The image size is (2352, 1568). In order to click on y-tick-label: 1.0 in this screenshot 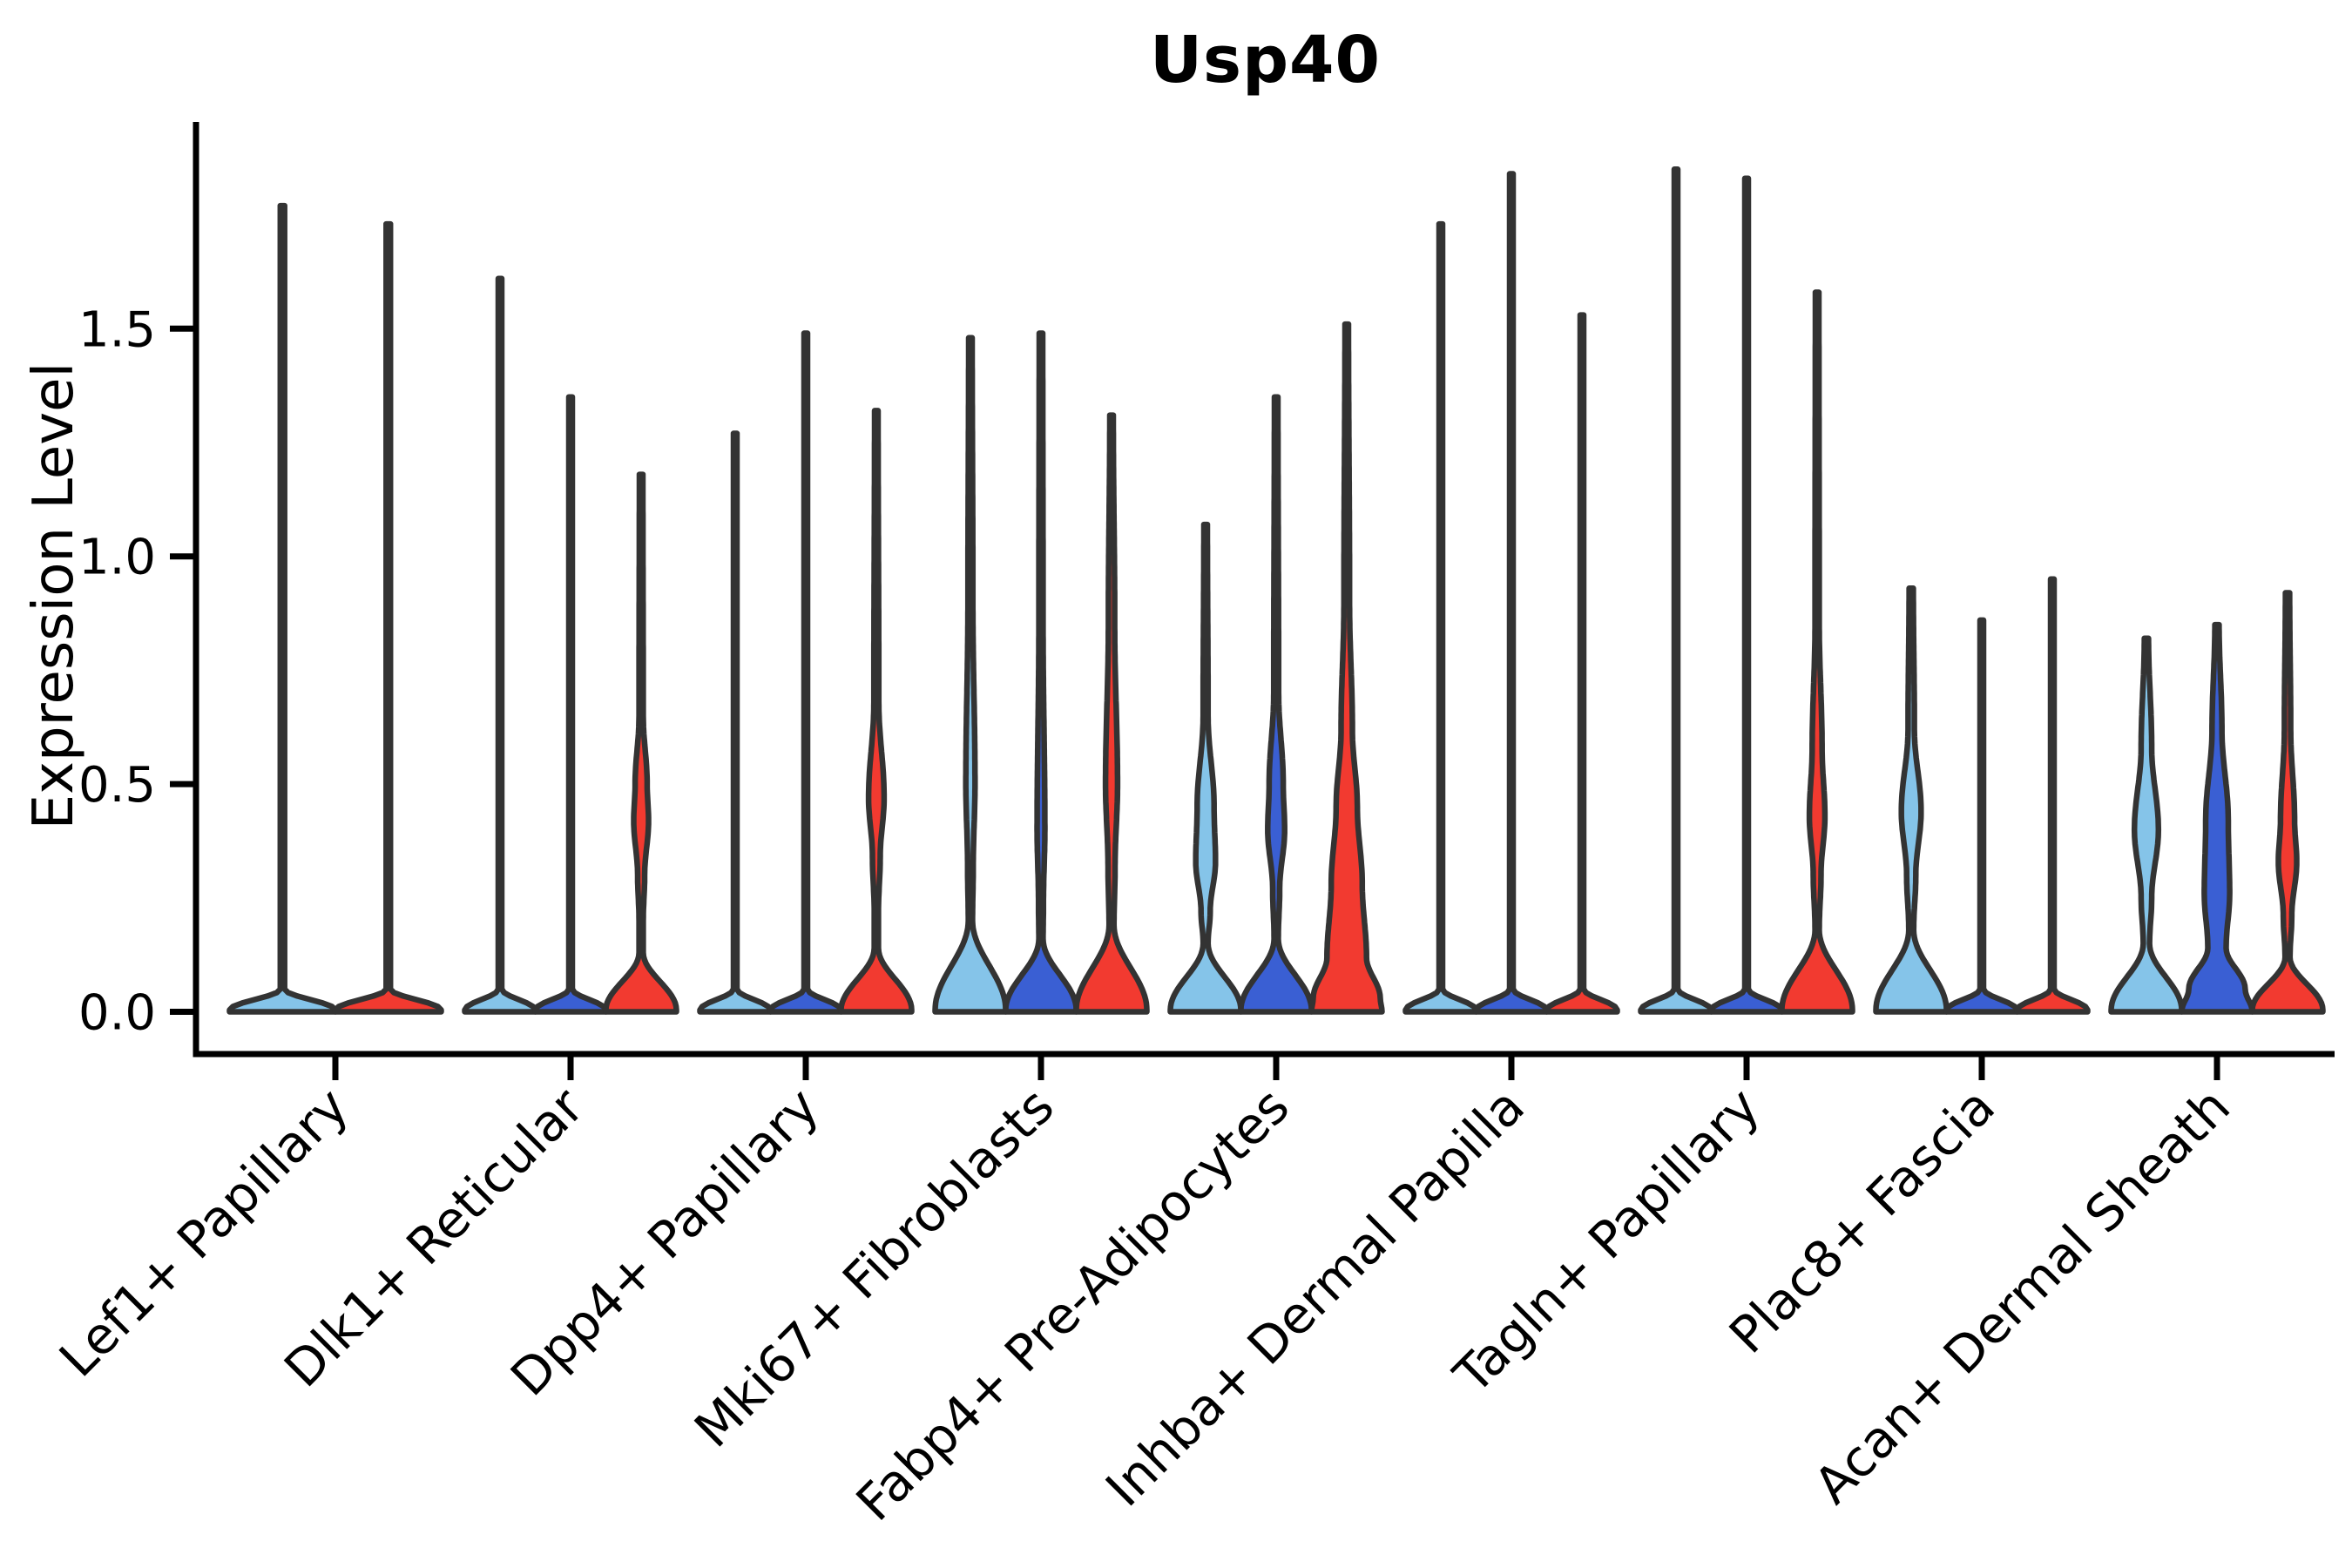, I will do `click(117, 558)`.